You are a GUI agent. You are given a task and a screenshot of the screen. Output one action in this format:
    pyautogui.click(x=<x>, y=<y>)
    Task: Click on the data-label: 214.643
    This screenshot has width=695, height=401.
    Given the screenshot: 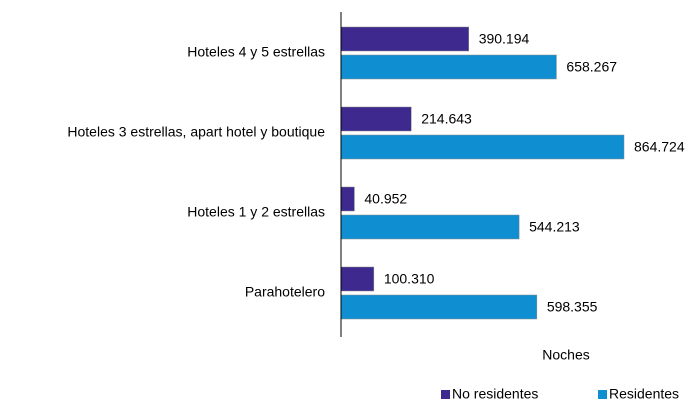 What is the action you would take?
    pyautogui.click(x=446, y=119)
    